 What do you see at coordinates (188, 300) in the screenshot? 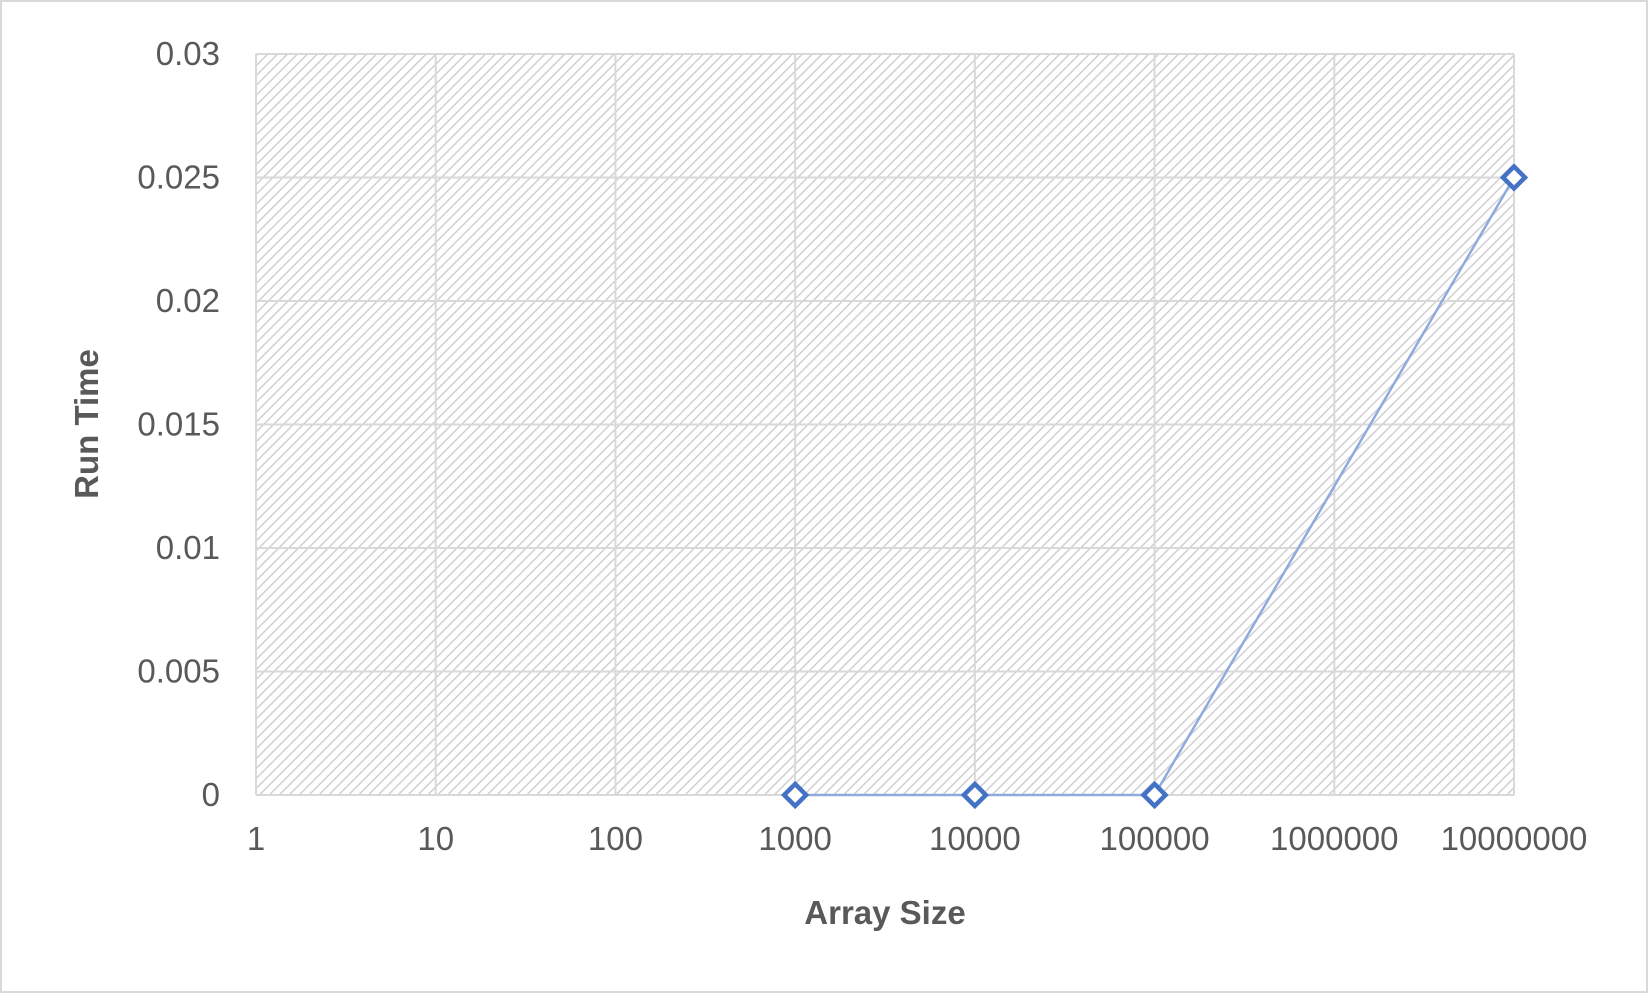
I see `y-tick-label: 0.02` at bounding box center [188, 300].